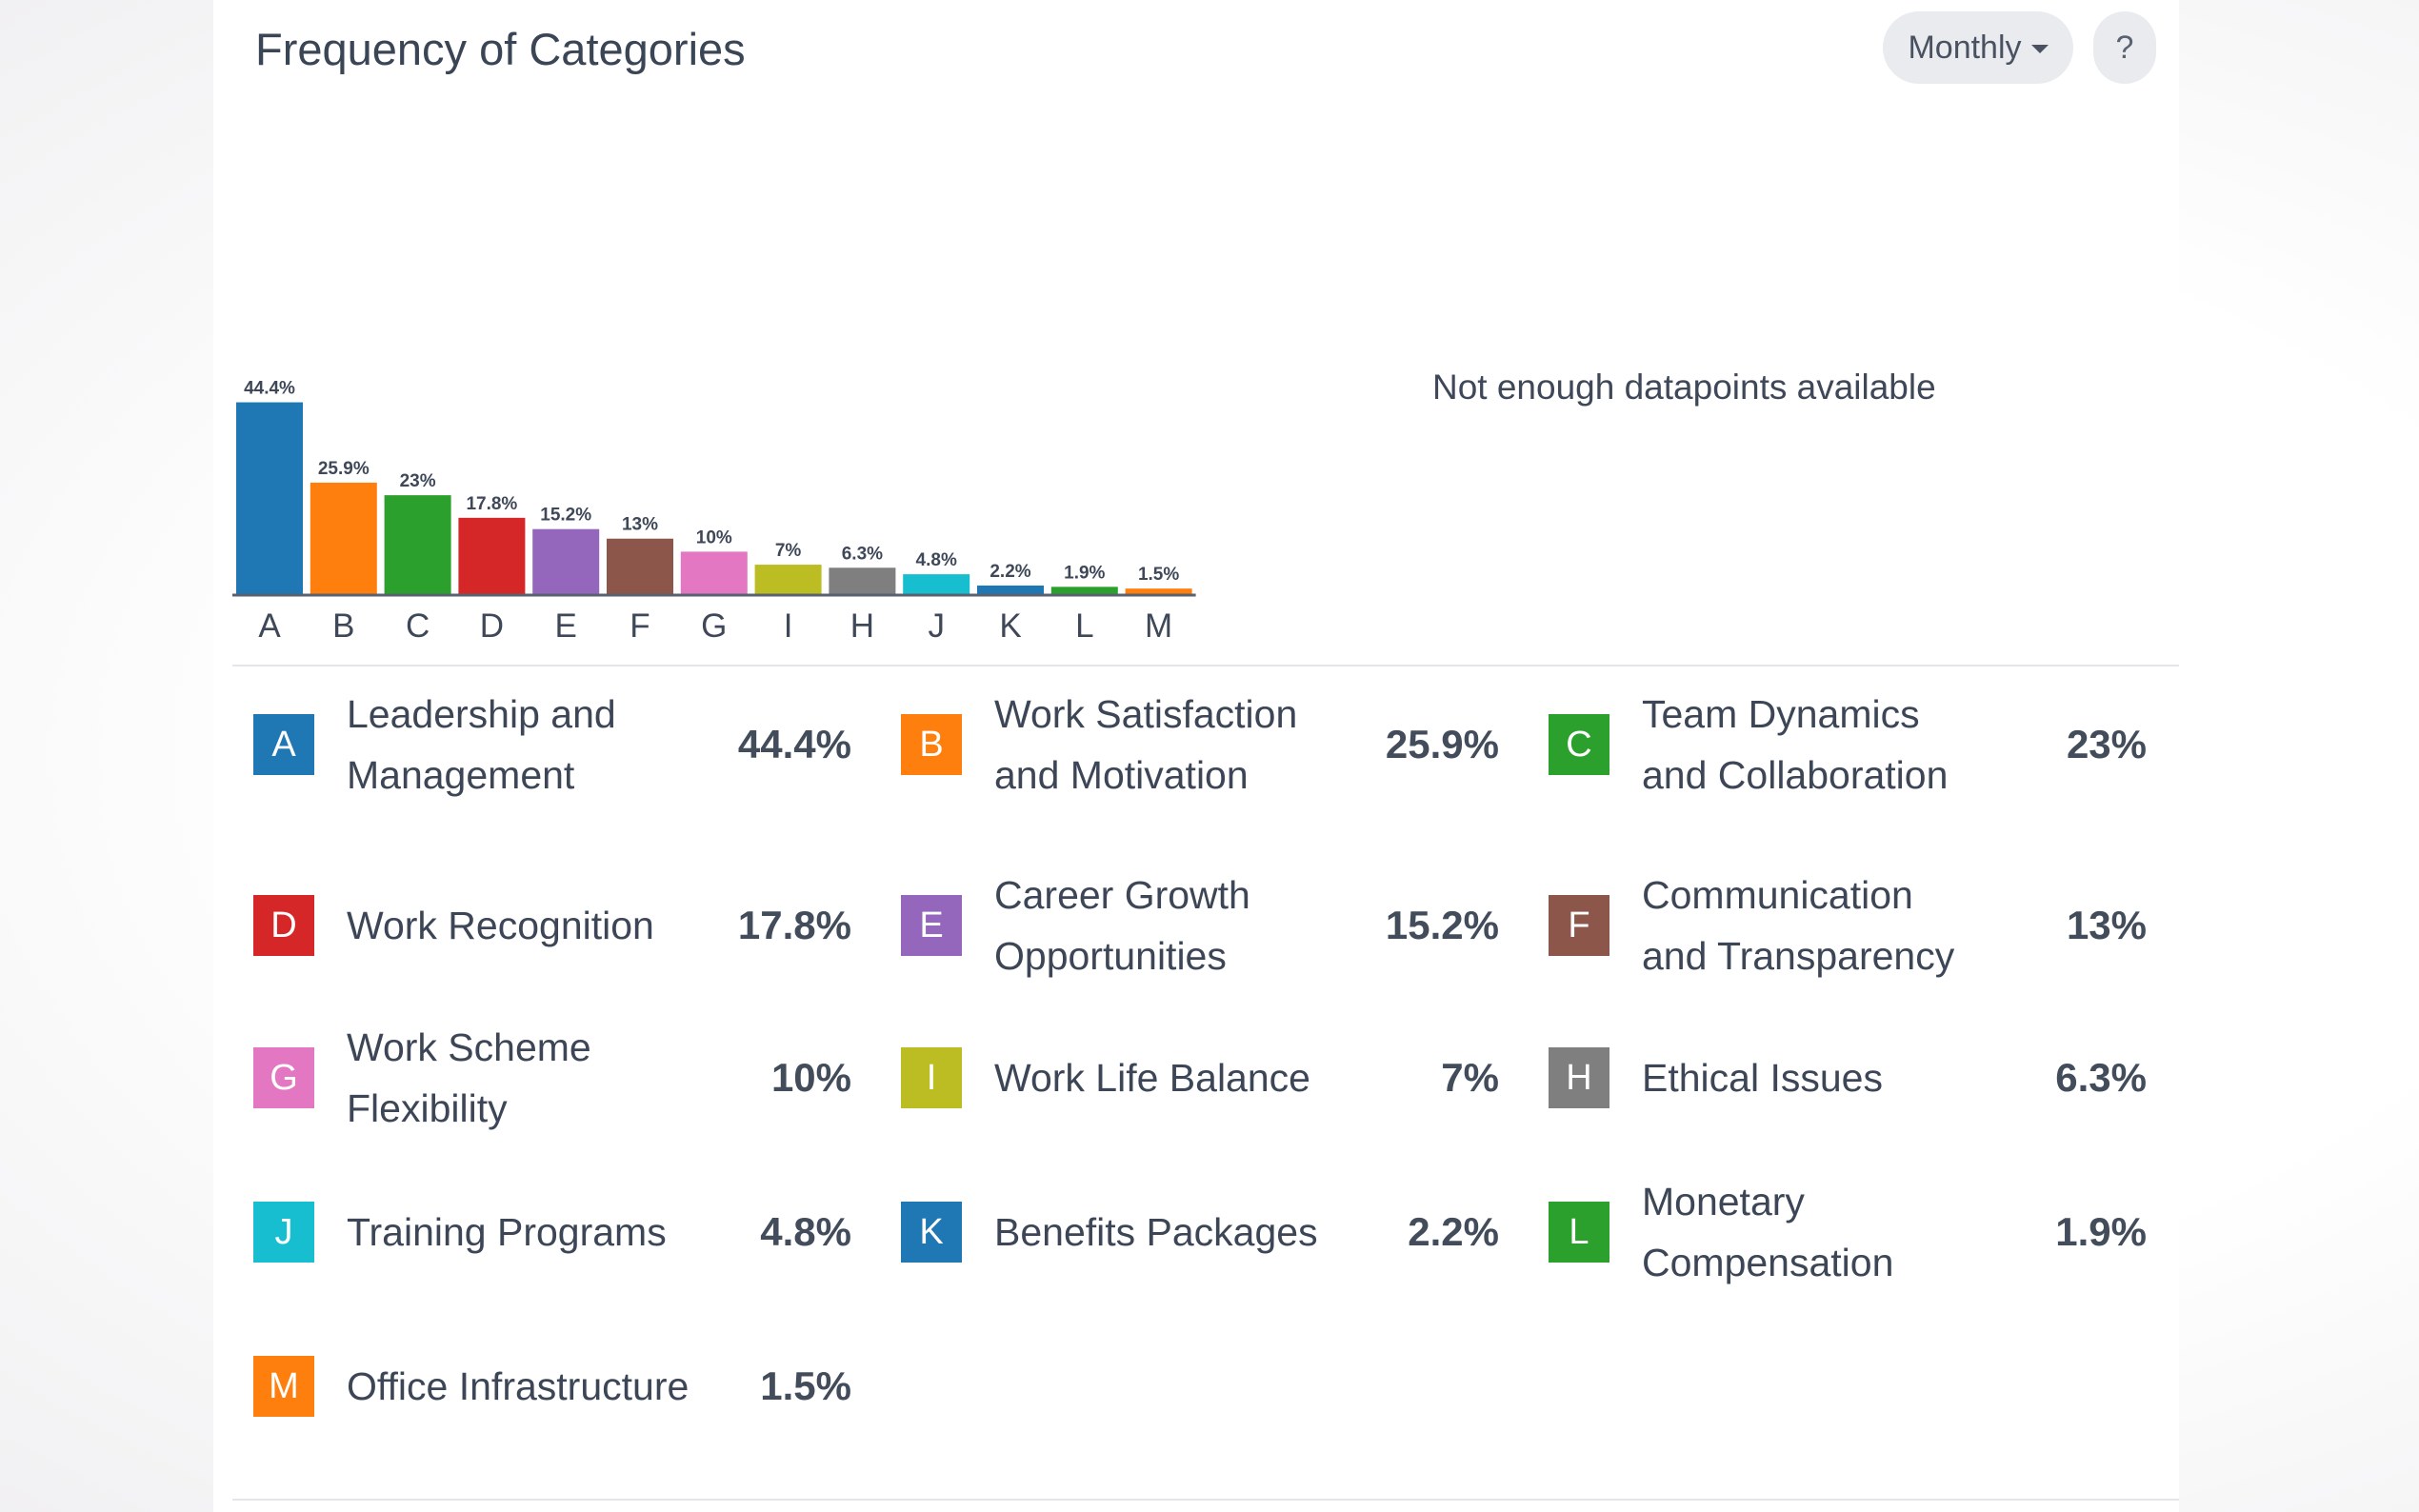  What do you see at coordinates (283, 1077) in the screenshot?
I see `category-letter-badge: G` at bounding box center [283, 1077].